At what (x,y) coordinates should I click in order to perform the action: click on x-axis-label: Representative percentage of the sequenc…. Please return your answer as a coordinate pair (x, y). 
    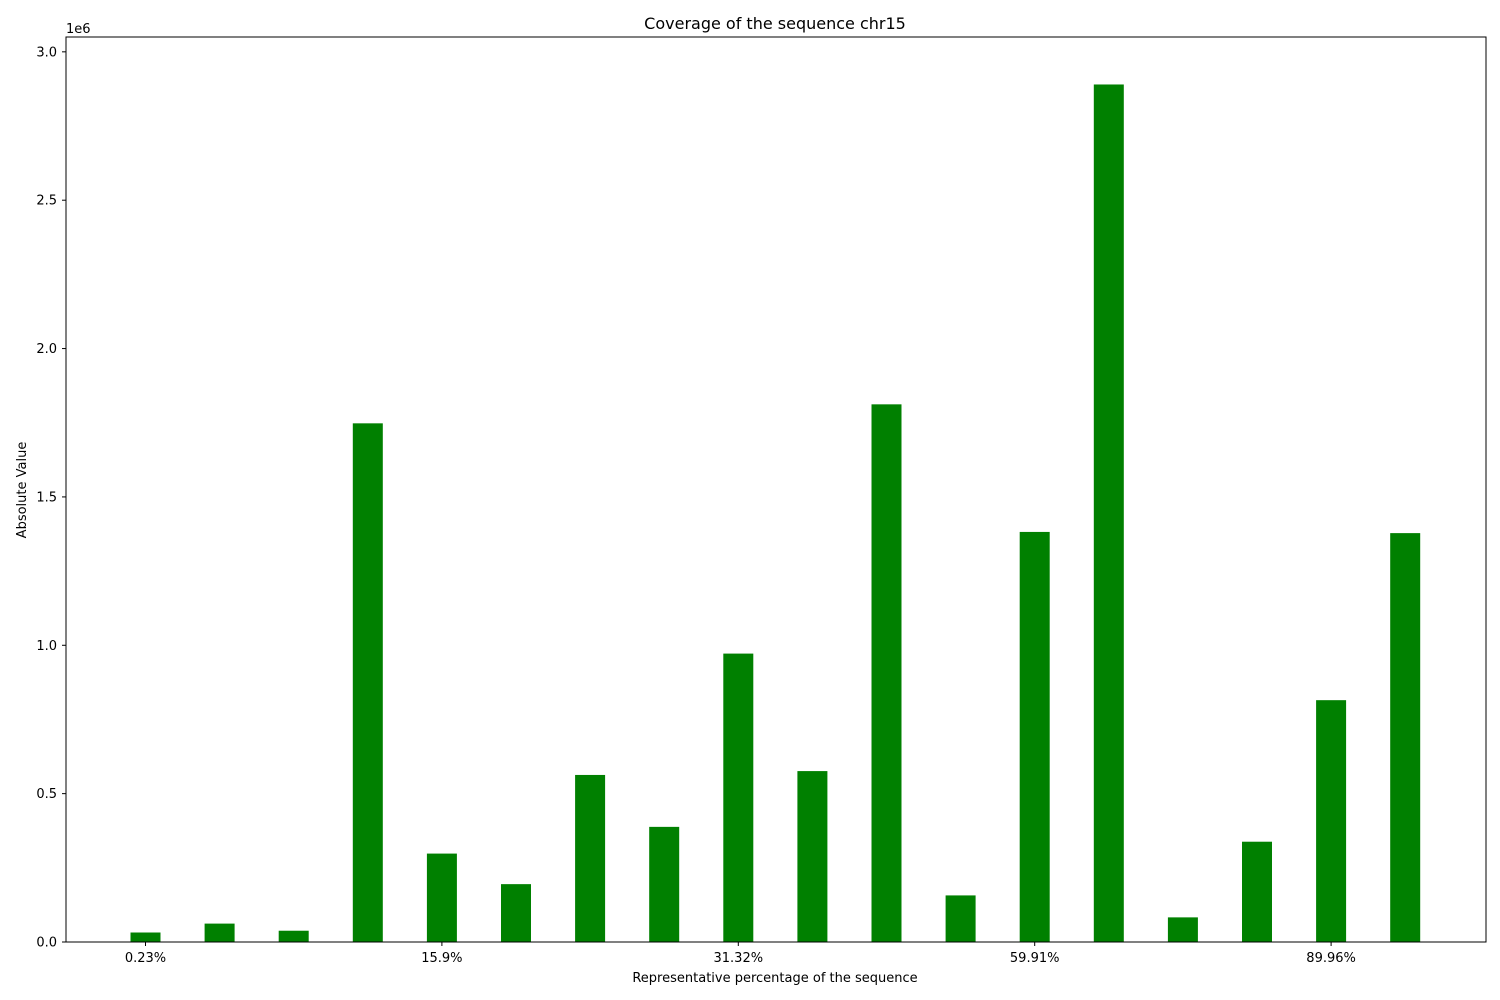
    Looking at the image, I should click on (774, 978).